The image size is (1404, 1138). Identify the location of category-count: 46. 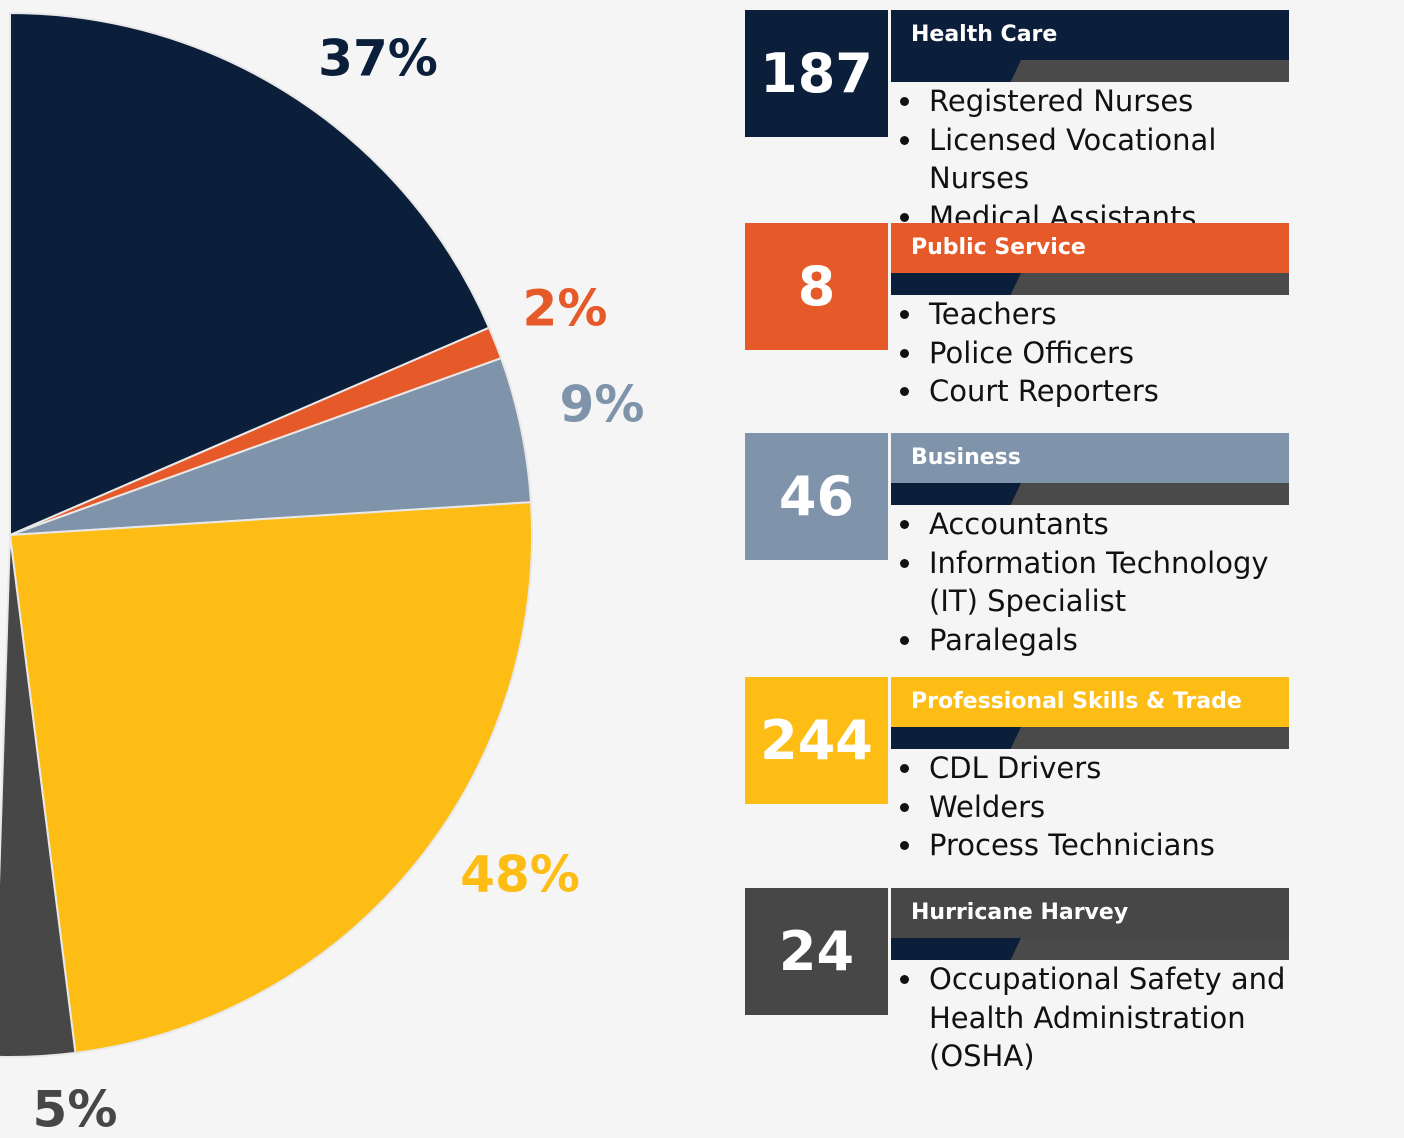
(816, 496).